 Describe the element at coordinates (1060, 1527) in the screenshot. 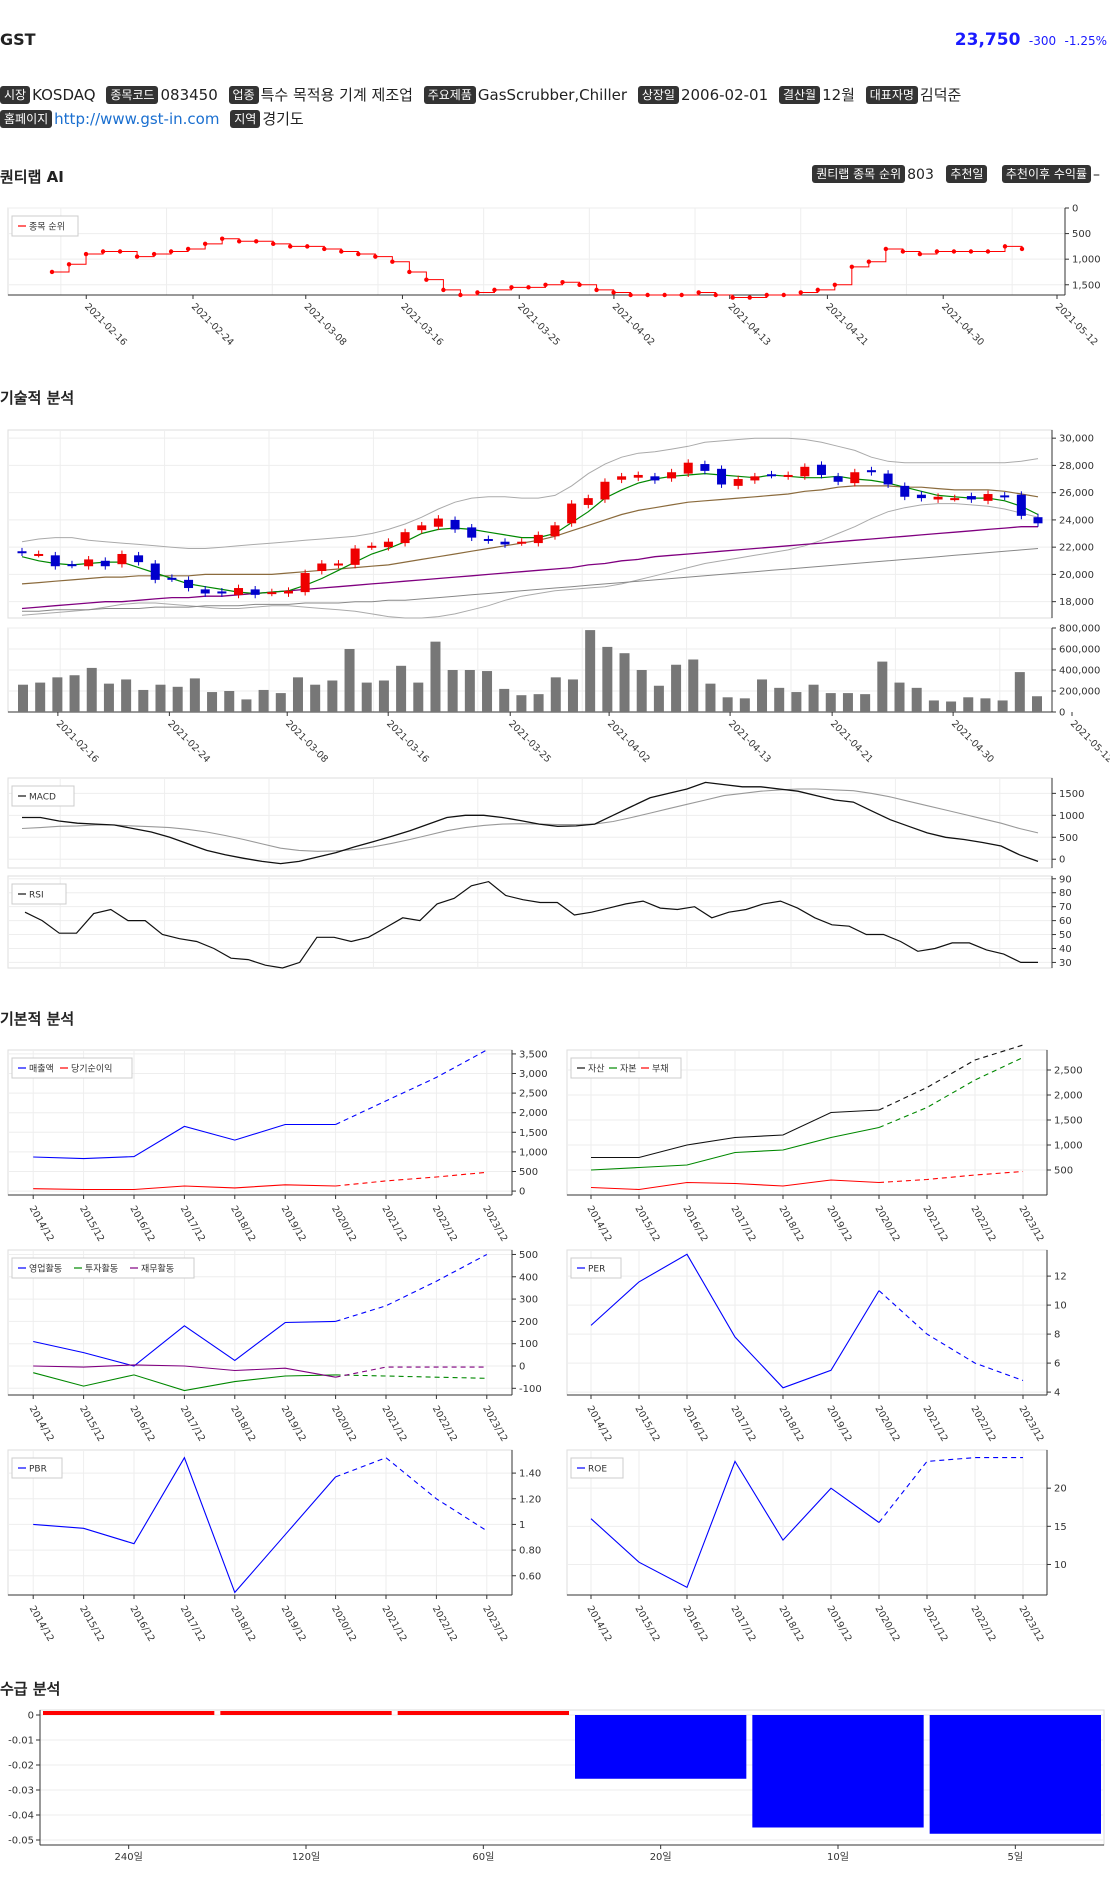

I see `y-tick-label: 15` at that location.